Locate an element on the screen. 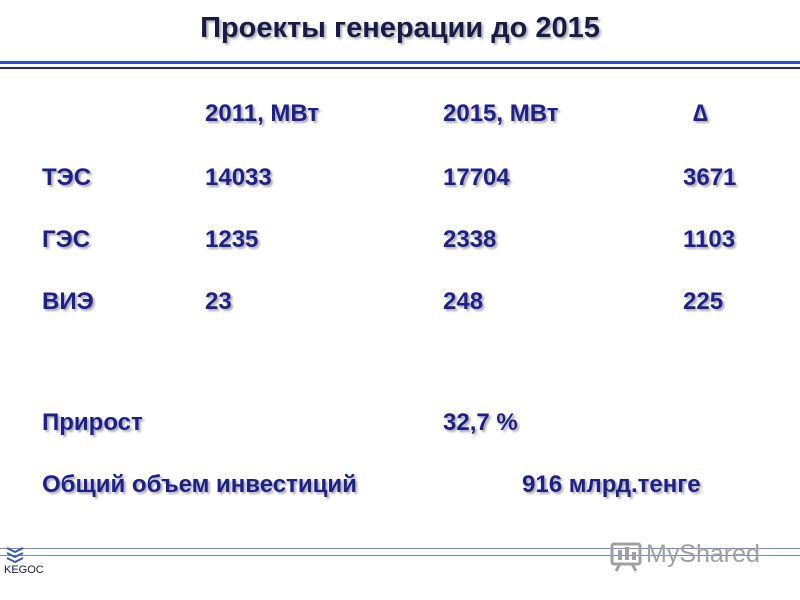 Image resolution: width=800 pixels, height=600 pixels. title-underline is located at coordinates (400, 62).